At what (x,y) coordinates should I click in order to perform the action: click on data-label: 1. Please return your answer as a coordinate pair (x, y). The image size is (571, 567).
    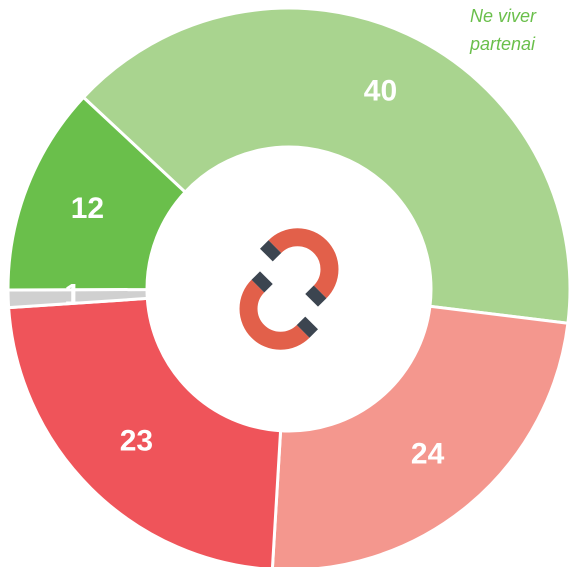
    Looking at the image, I should click on (72, 294).